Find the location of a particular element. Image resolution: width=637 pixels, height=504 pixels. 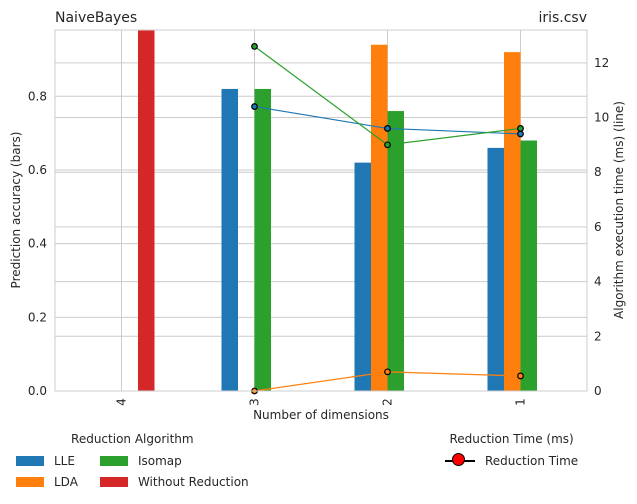

legend-time: Reduction Time (ms) Reduction Time is located at coordinates (511, 450).